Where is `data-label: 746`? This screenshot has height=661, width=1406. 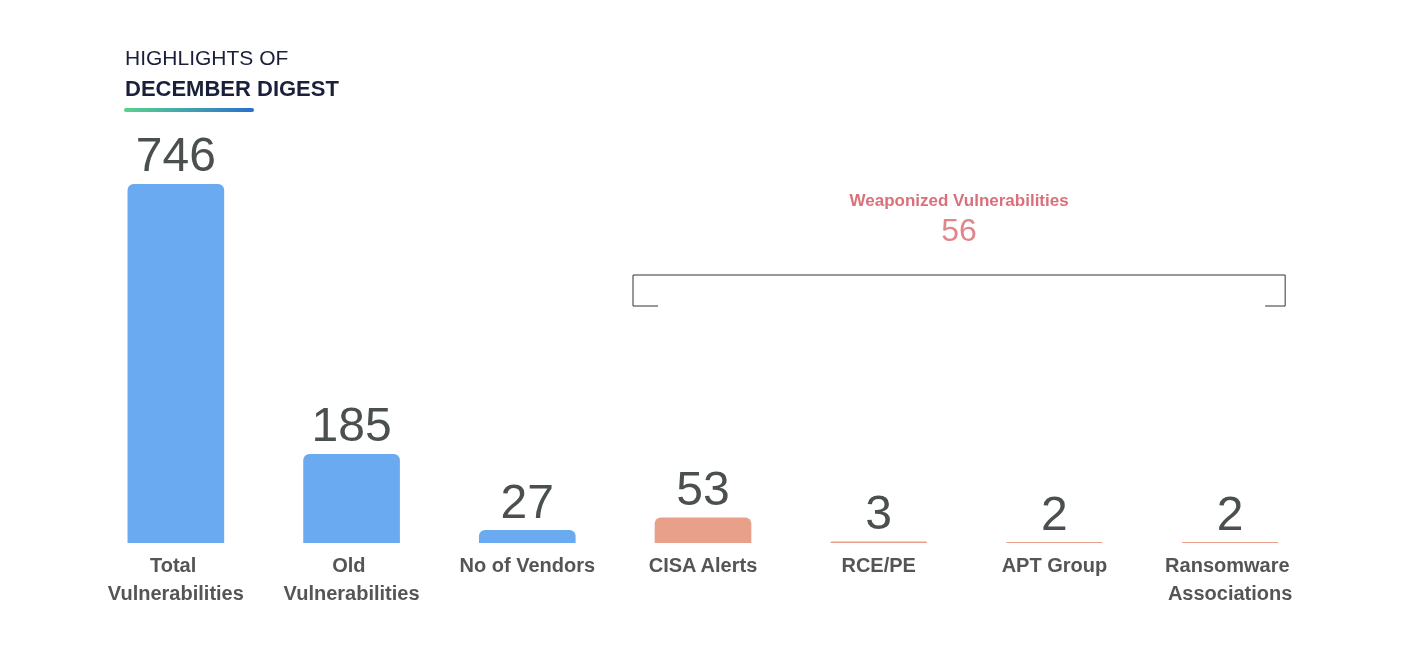
data-label: 746 is located at coordinates (175, 155).